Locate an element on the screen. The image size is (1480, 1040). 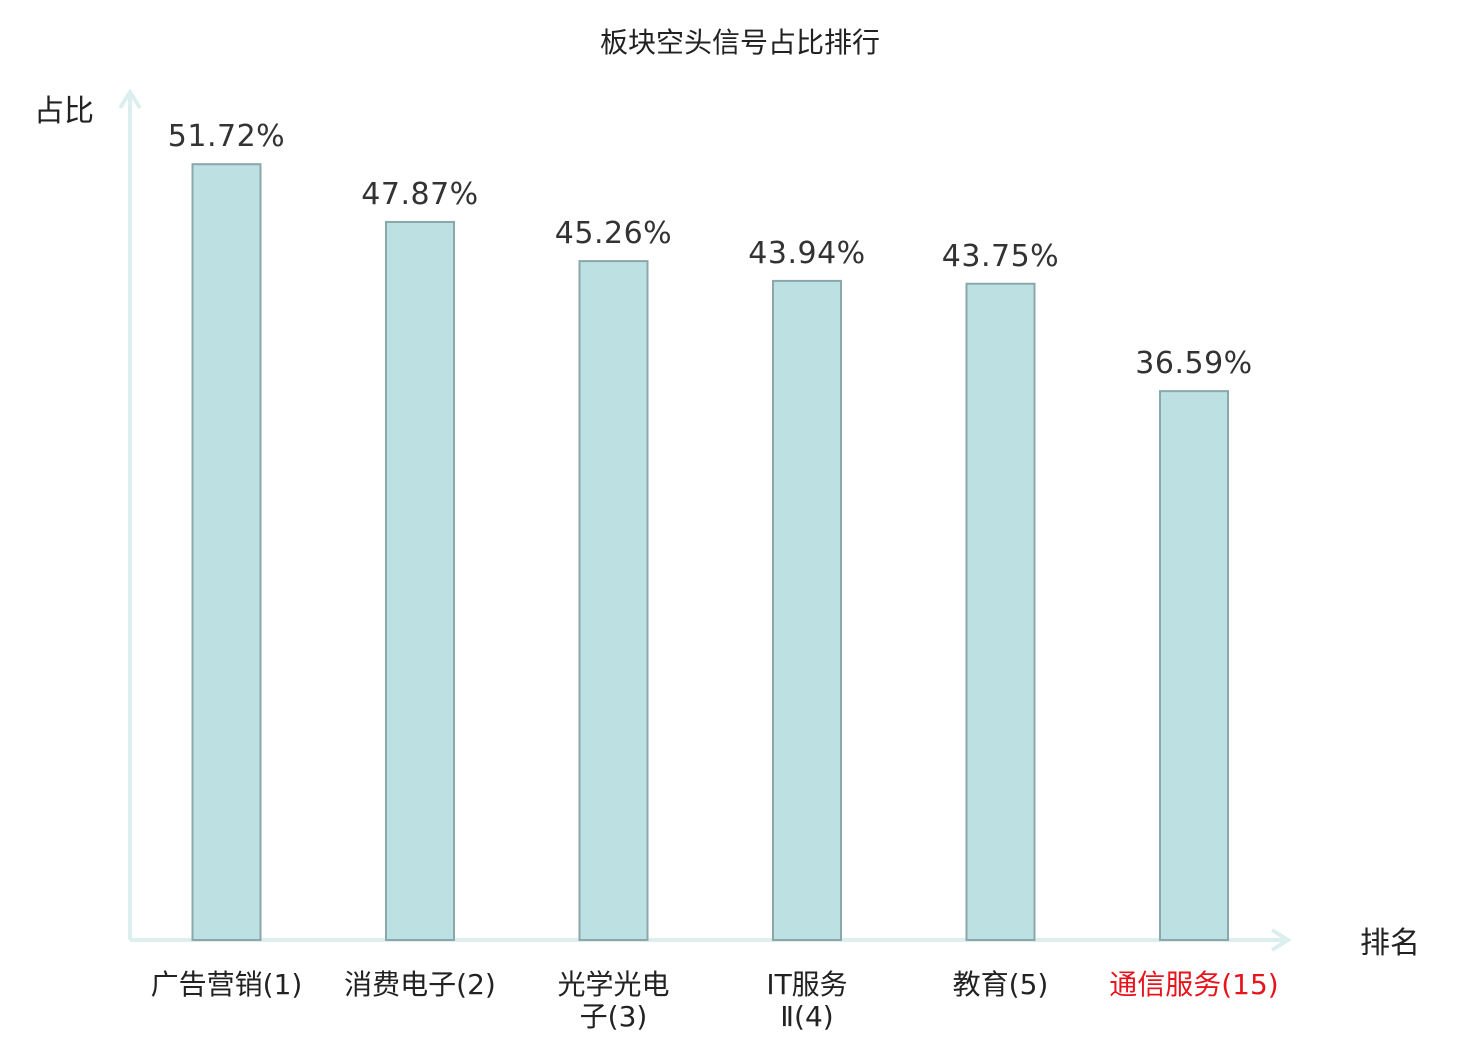
category-label-0: 广告营销(1) is located at coordinates (227, 984).